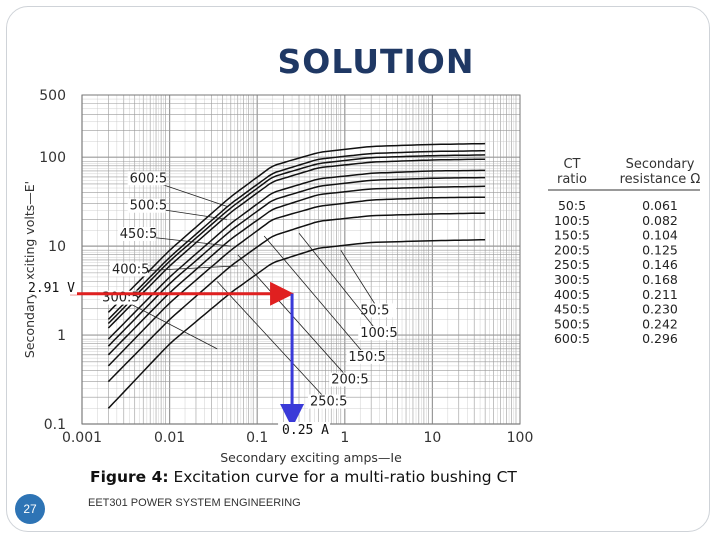 Image resolution: width=720 pixels, height=540 pixels. Describe the element at coordinates (344, 438) in the screenshot. I see `x-tick-label: 1` at that location.